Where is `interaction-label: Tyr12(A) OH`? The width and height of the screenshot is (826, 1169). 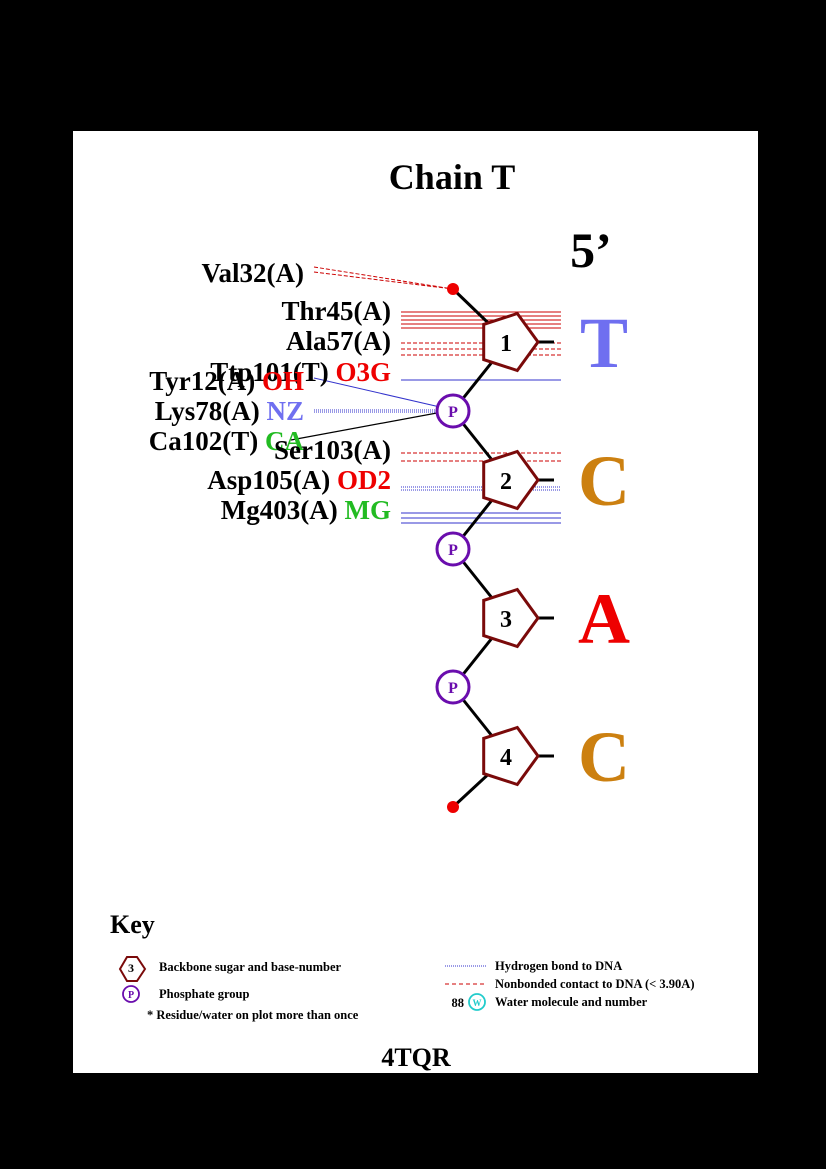
interaction-label: Tyr12(A) OH is located at coordinates (226, 381).